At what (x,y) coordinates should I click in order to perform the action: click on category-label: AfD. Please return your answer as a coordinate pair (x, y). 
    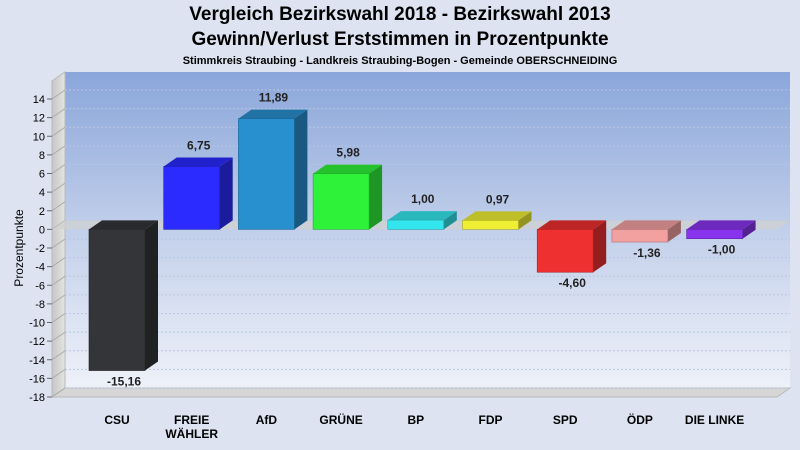
    Looking at the image, I should click on (267, 420).